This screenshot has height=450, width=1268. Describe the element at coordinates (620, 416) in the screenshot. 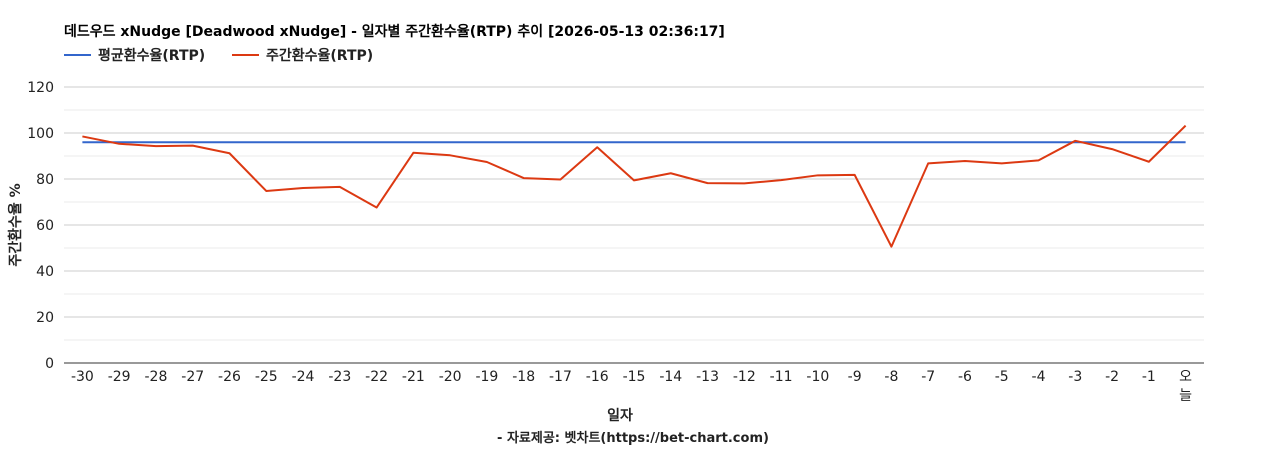

I see `x-axis-title: 일자` at that location.